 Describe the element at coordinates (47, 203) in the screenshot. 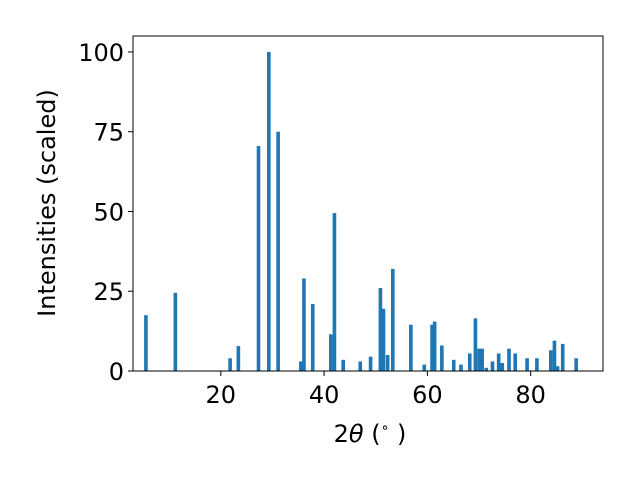

I see `y-axis-label: Intensities (scaled)` at that location.